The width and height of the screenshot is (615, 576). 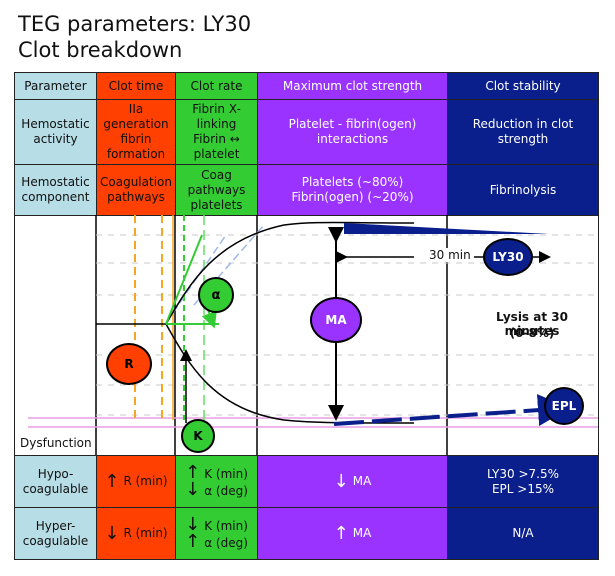 I want to click on hypo-r: ↑ R (min), so click(x=136, y=481).